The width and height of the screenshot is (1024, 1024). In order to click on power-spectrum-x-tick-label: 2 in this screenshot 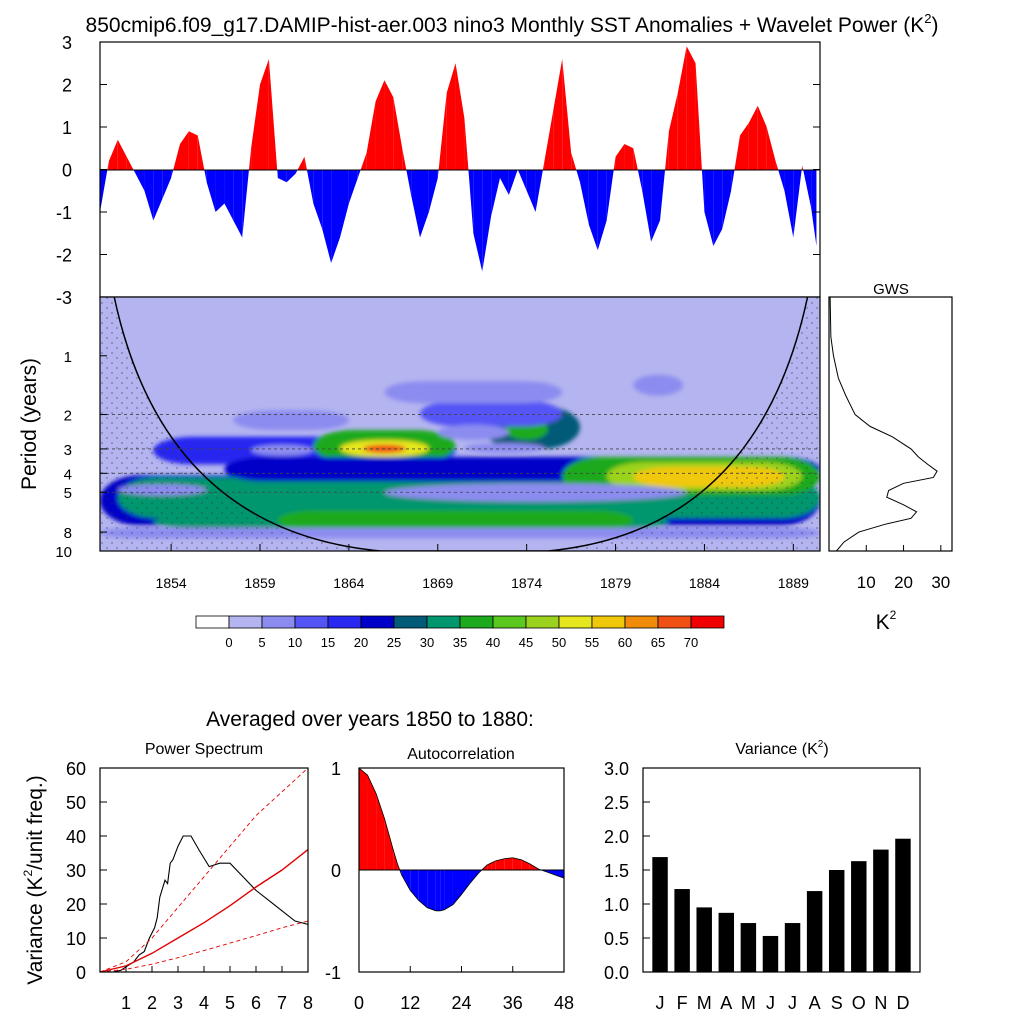, I will do `click(152, 1003)`.